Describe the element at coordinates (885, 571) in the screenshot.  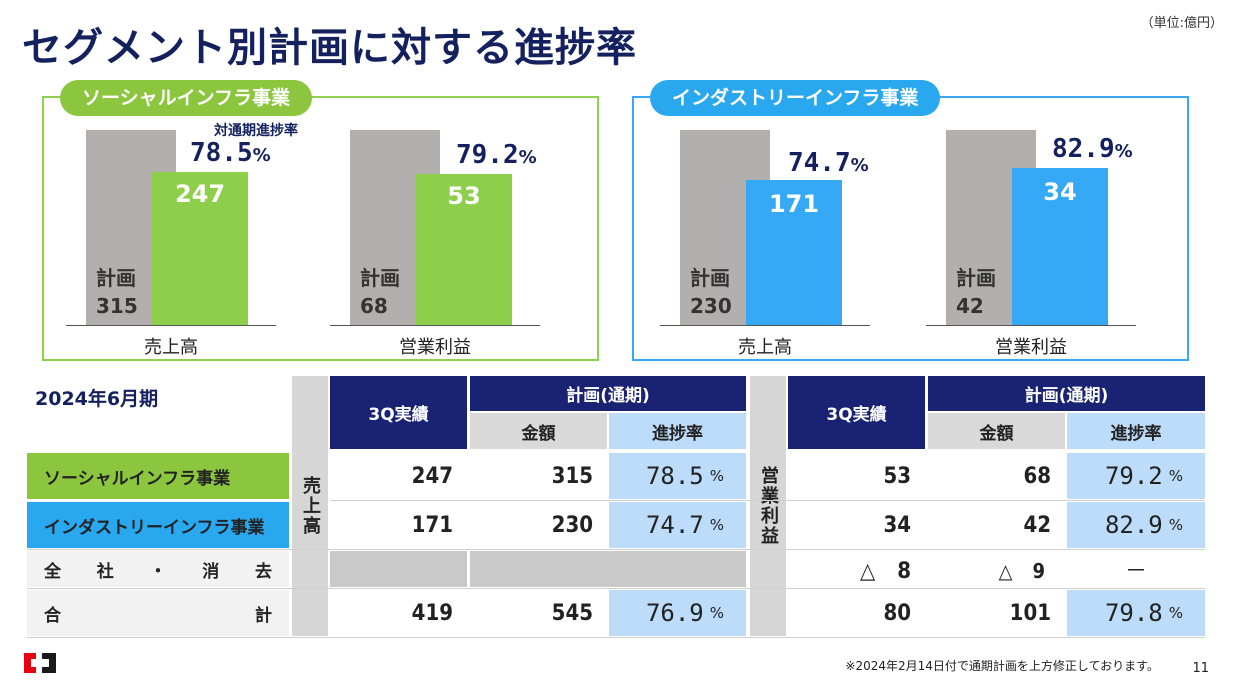
I see `table-cell: △ 8` at that location.